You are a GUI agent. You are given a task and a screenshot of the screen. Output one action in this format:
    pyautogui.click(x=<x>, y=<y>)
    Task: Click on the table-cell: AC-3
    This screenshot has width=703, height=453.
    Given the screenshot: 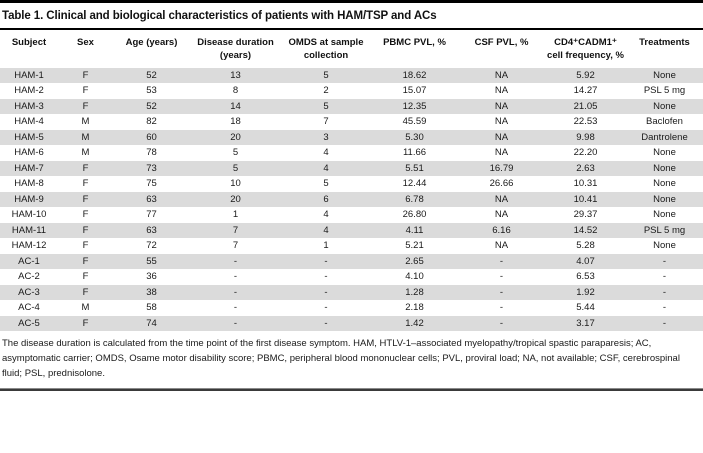 What is the action you would take?
    pyautogui.click(x=29, y=292)
    